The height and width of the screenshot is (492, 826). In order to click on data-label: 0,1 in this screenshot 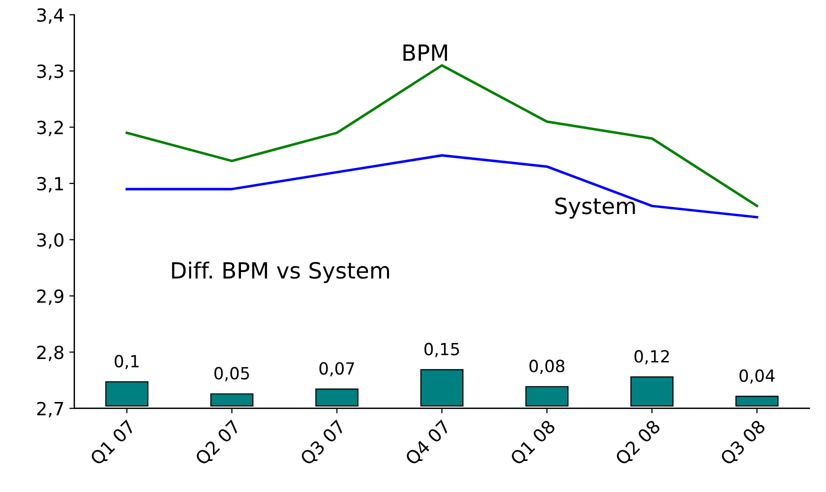, I will do `click(126, 362)`.